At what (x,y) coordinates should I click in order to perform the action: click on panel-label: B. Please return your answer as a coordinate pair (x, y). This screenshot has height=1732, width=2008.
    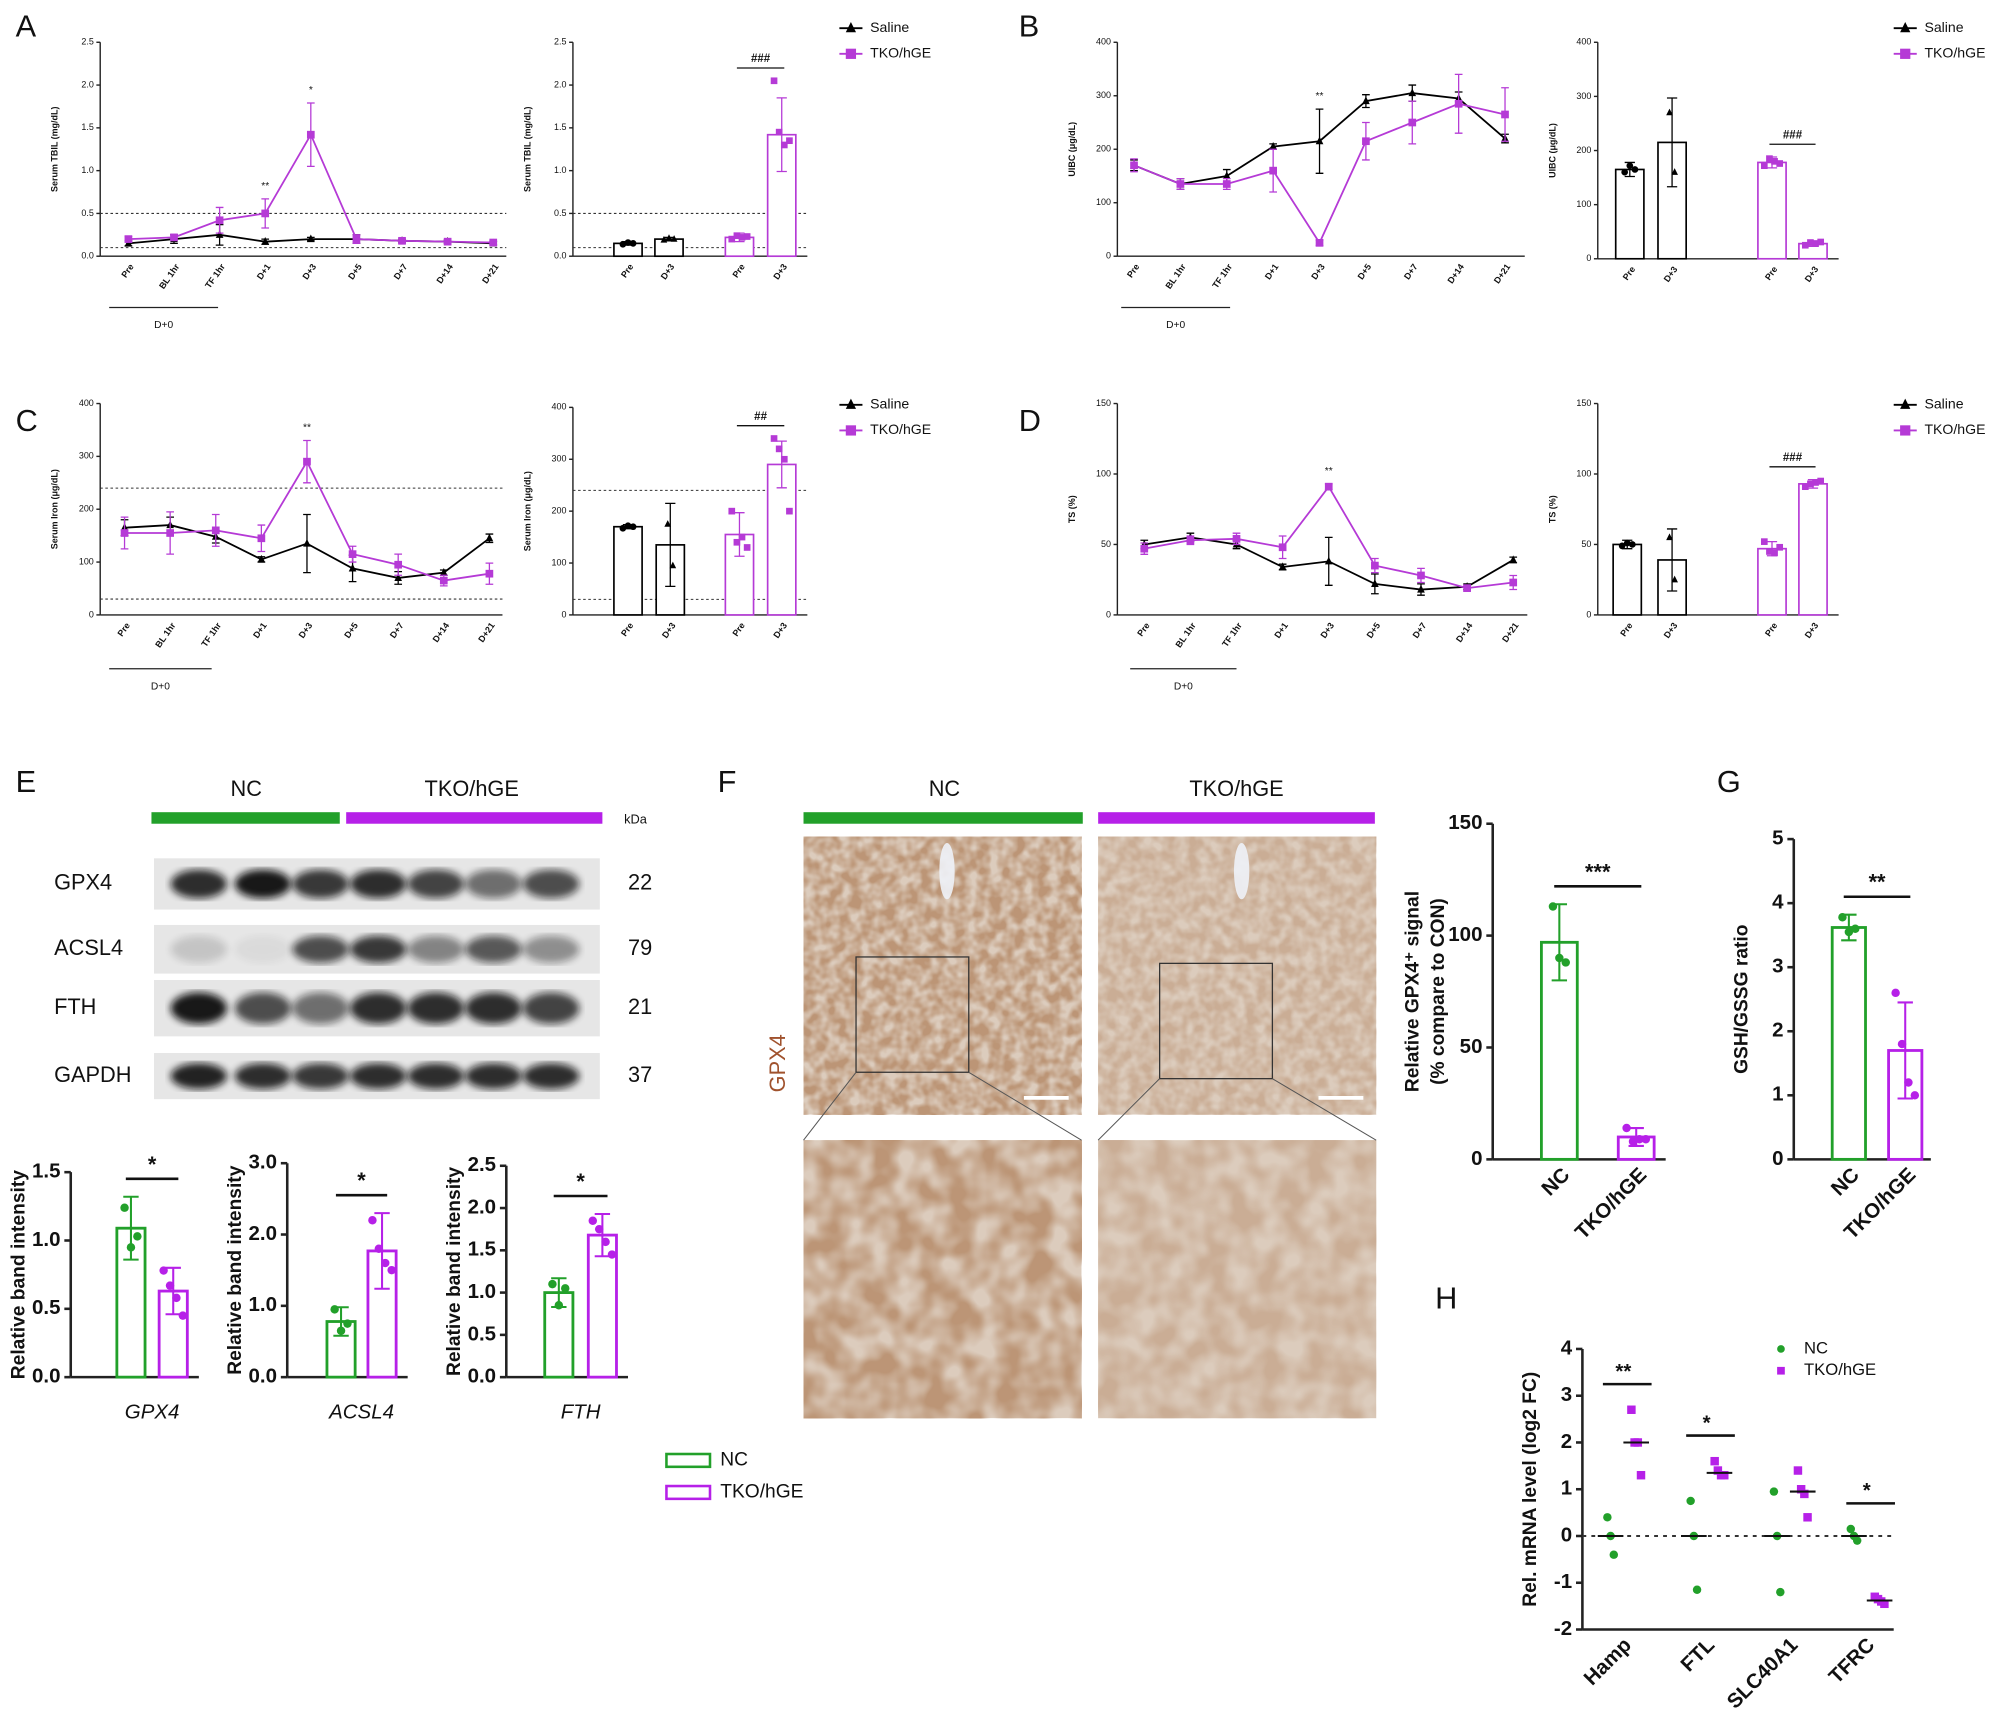
    Looking at the image, I should click on (1029, 25).